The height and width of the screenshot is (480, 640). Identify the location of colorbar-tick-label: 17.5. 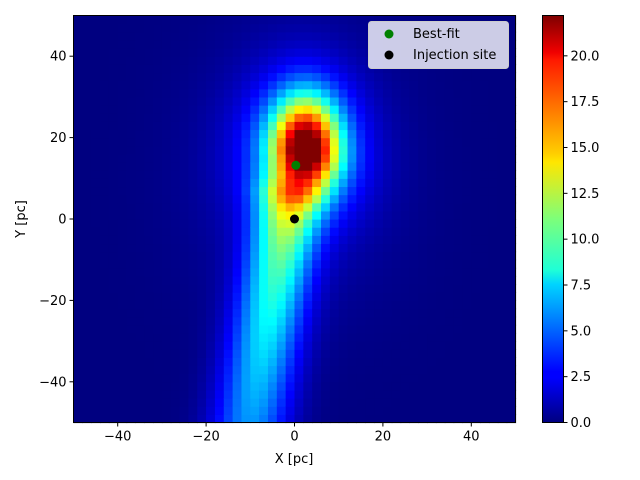
(585, 102).